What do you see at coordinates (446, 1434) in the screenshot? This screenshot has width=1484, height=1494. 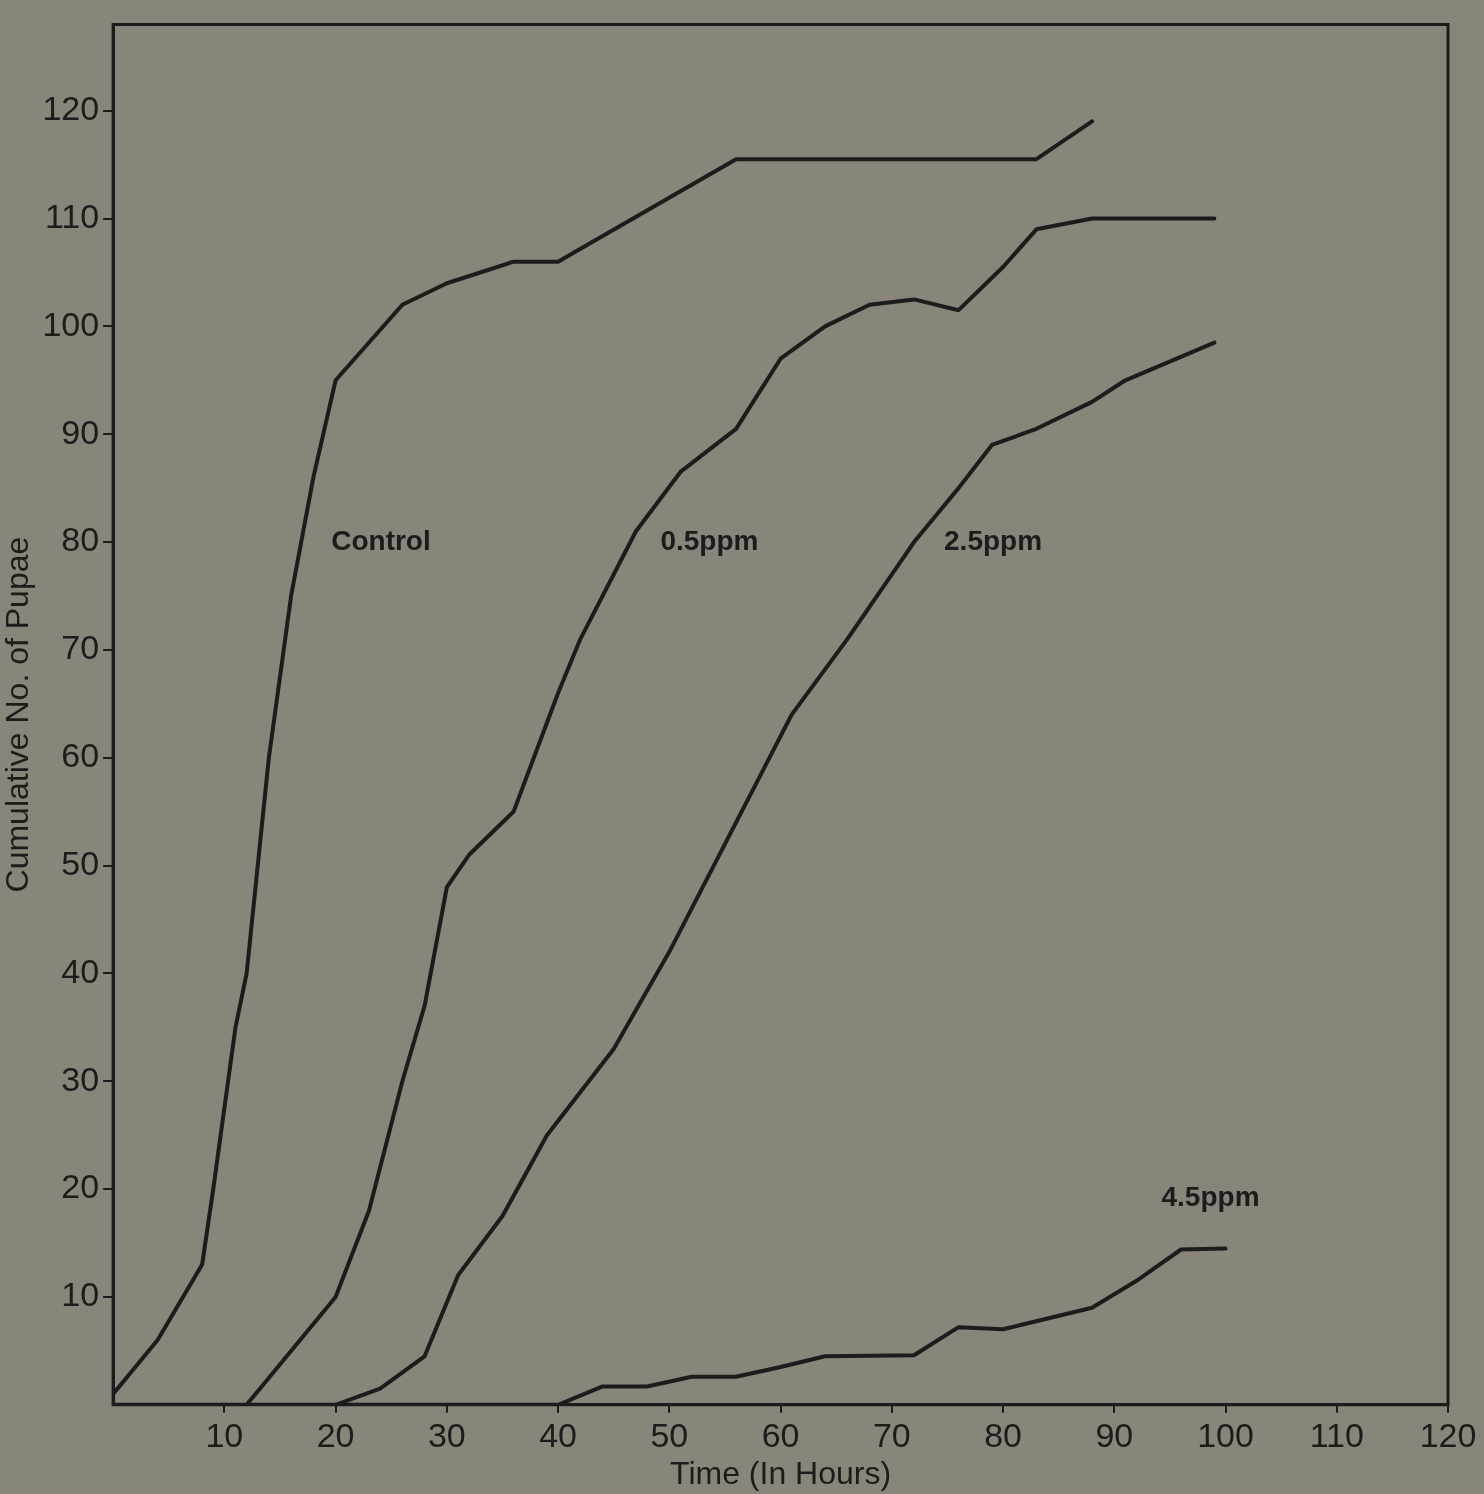 I see `x-tick-label: 30` at bounding box center [446, 1434].